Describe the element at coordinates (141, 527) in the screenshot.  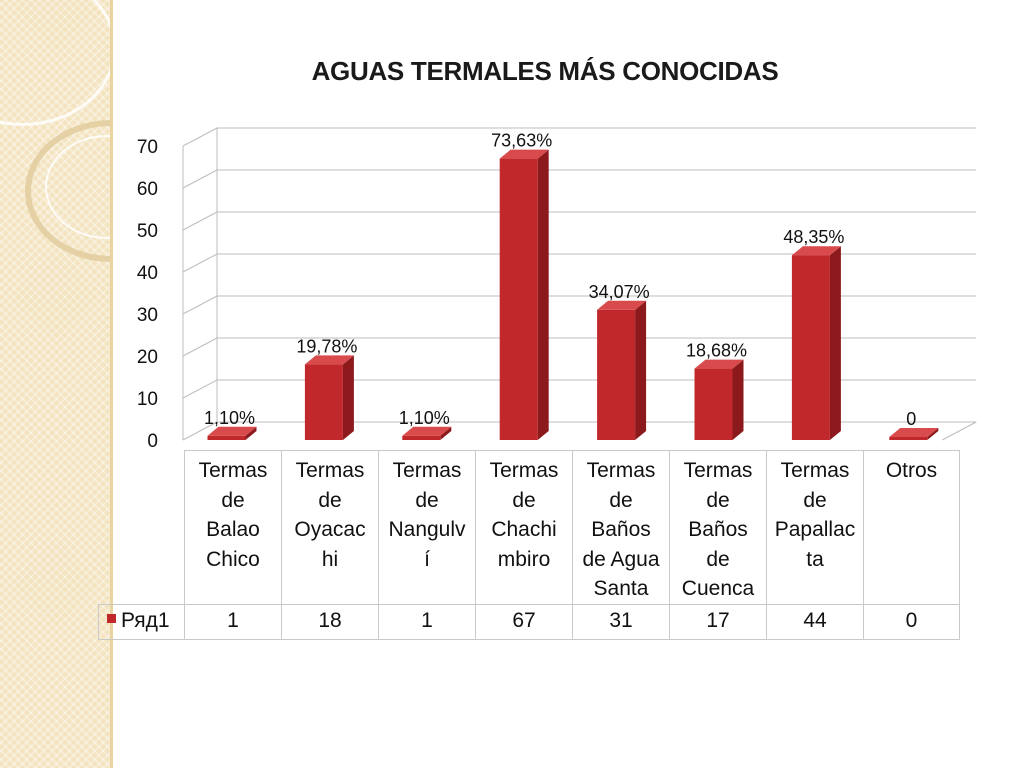
I see `table-corner` at that location.